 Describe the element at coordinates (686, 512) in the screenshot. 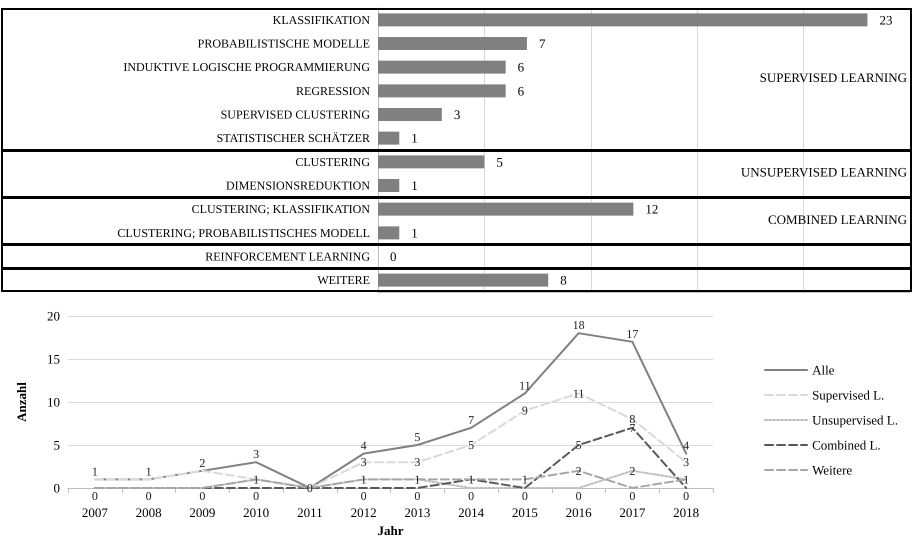

I see `x-tick-label: 2018` at that location.